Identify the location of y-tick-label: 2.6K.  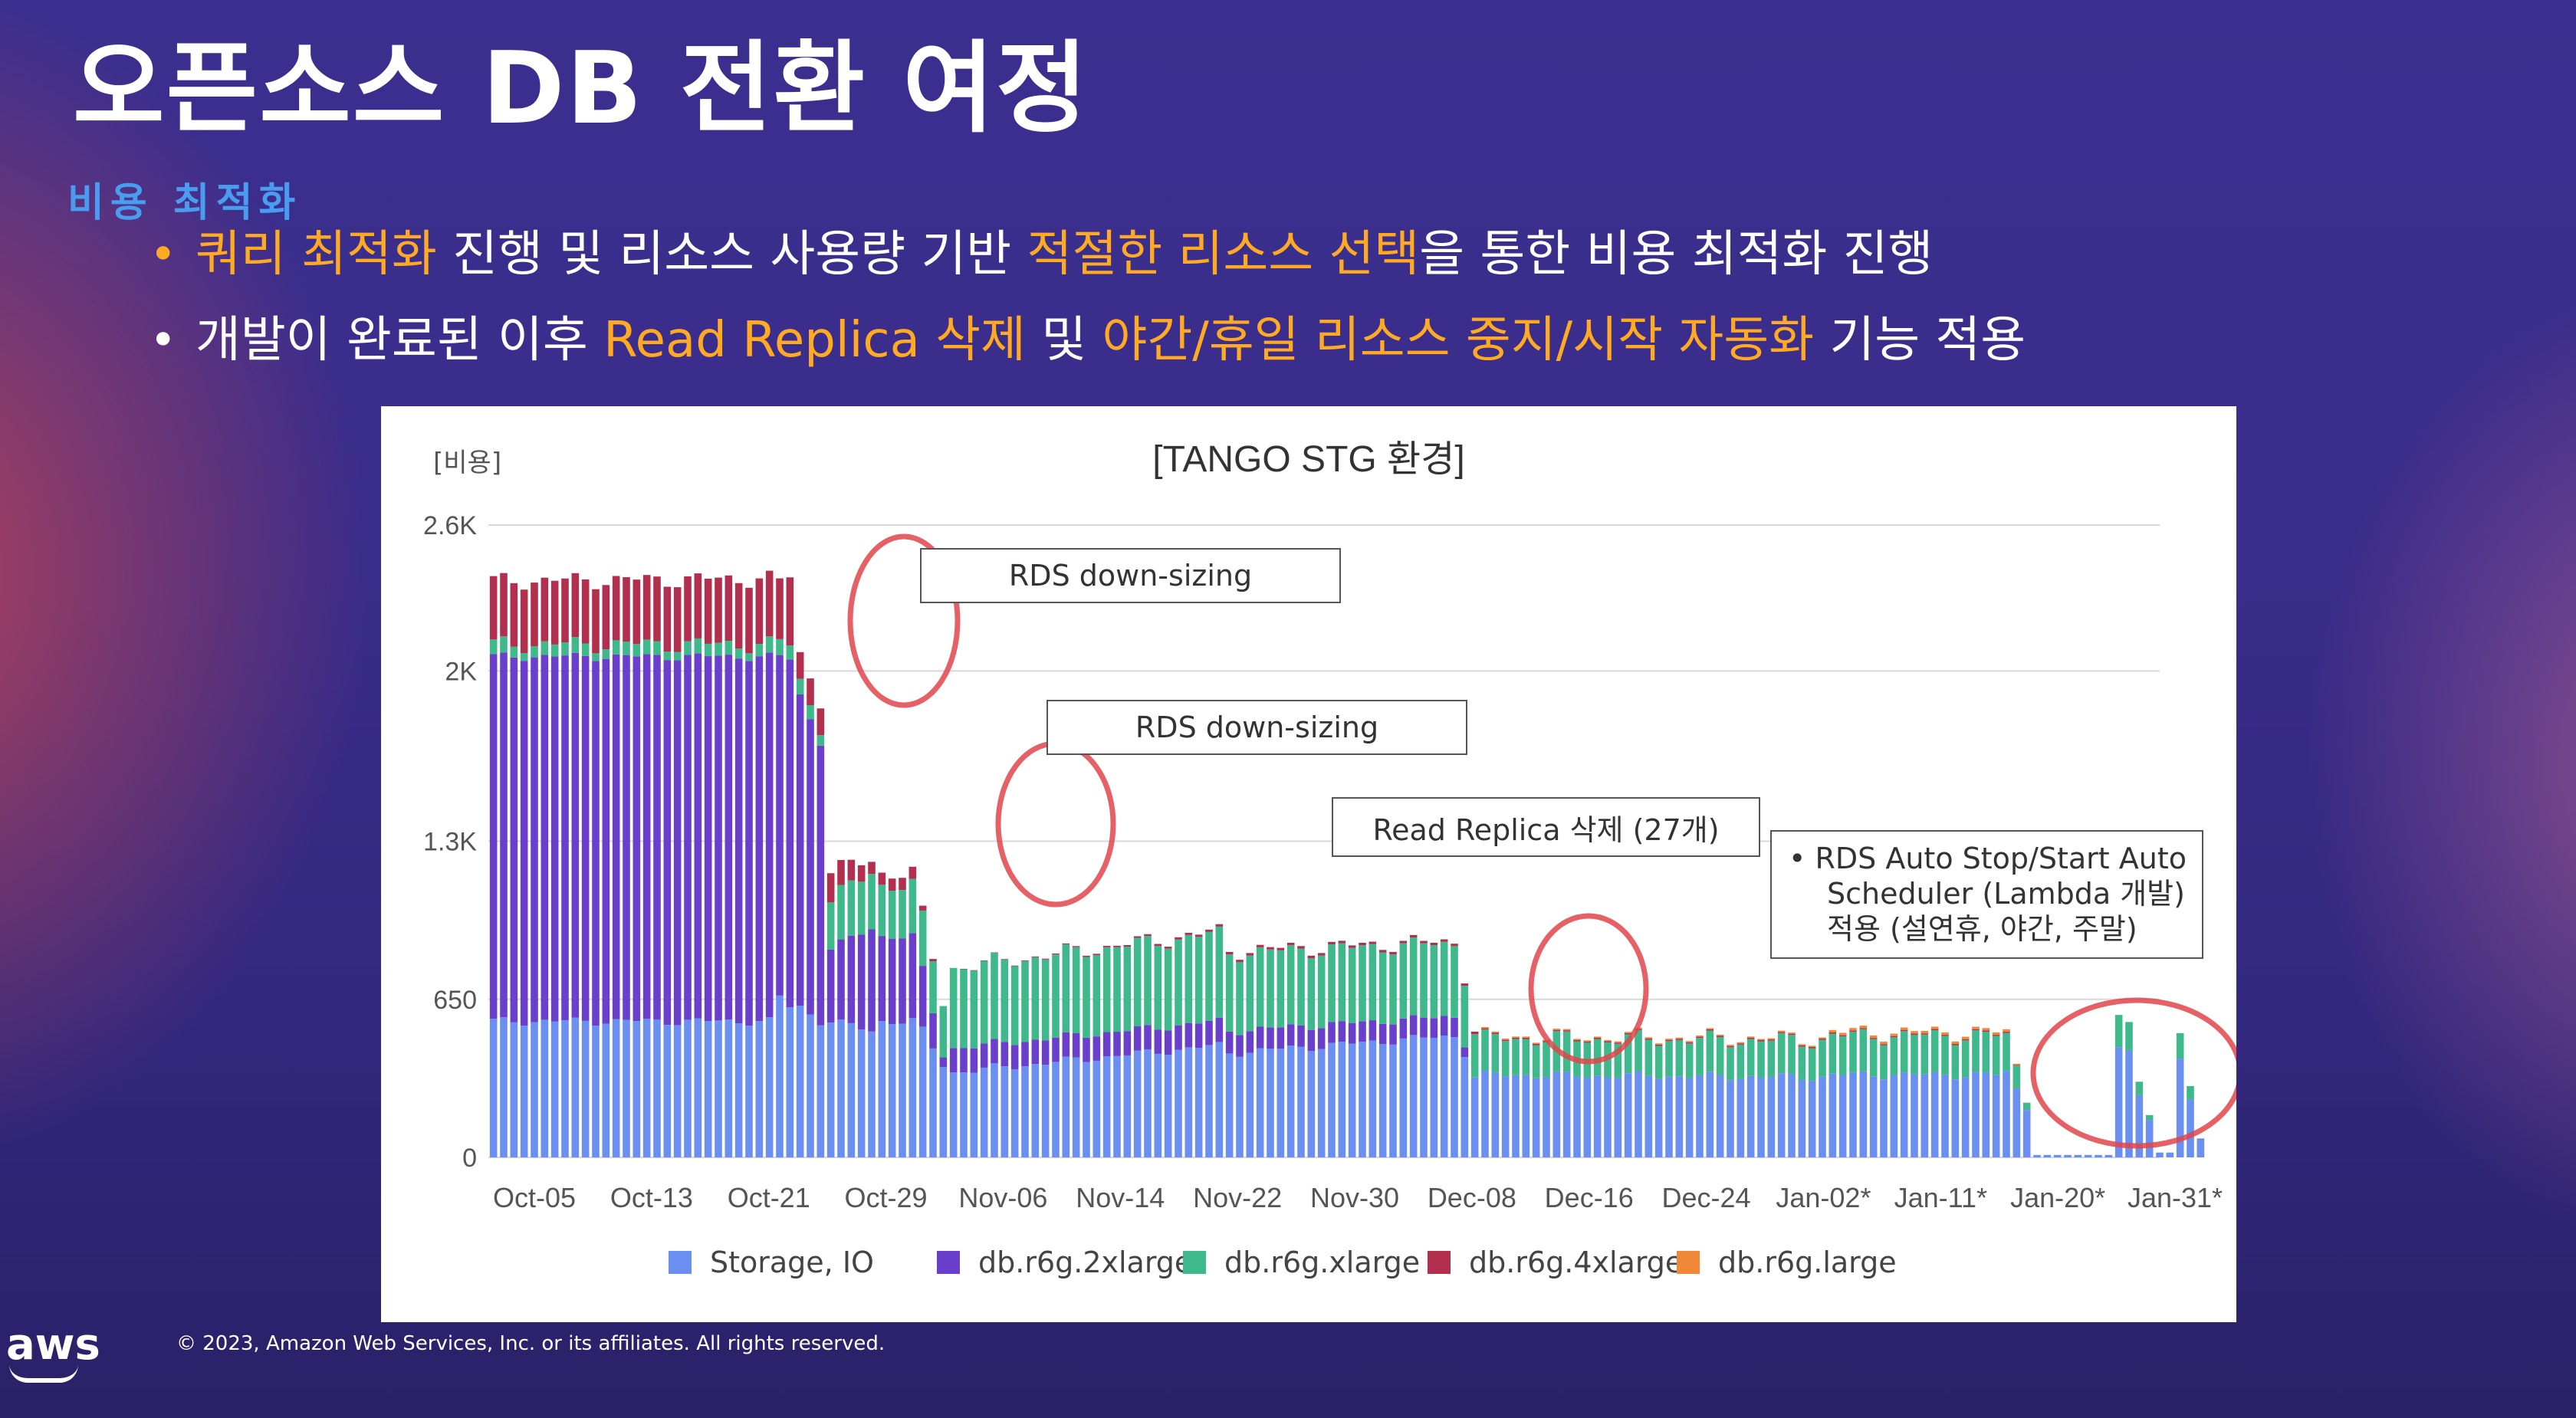
(450, 525).